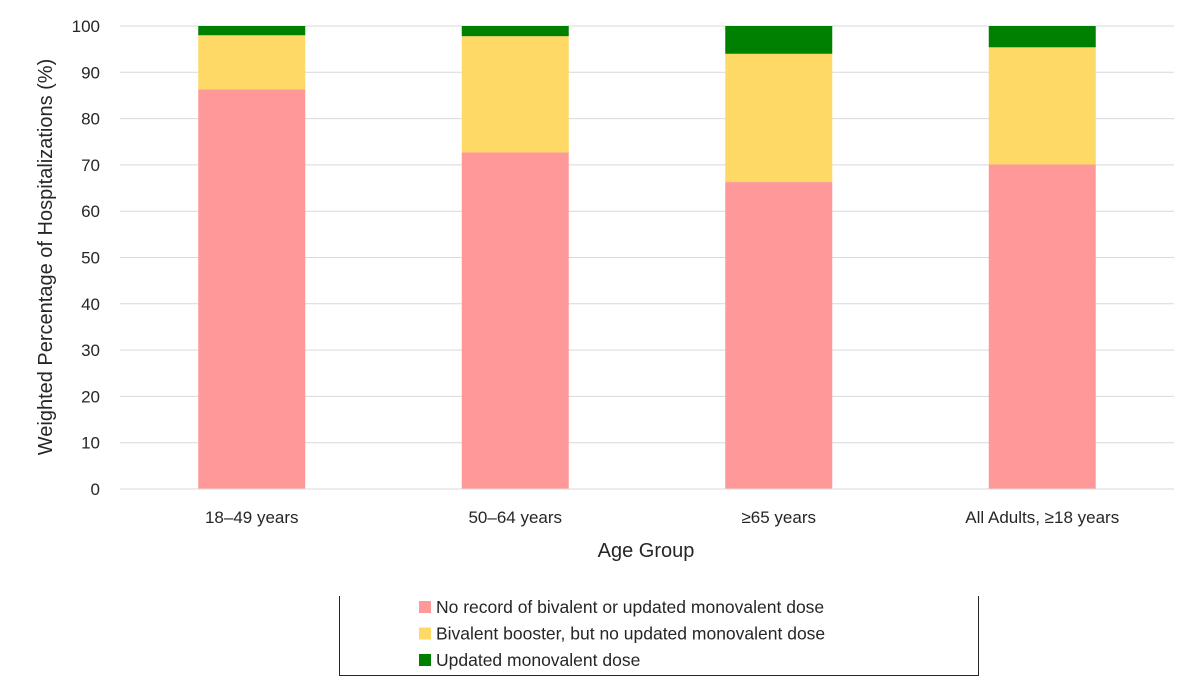  What do you see at coordinates (90, 443) in the screenshot?
I see `y-tick-label: 10` at bounding box center [90, 443].